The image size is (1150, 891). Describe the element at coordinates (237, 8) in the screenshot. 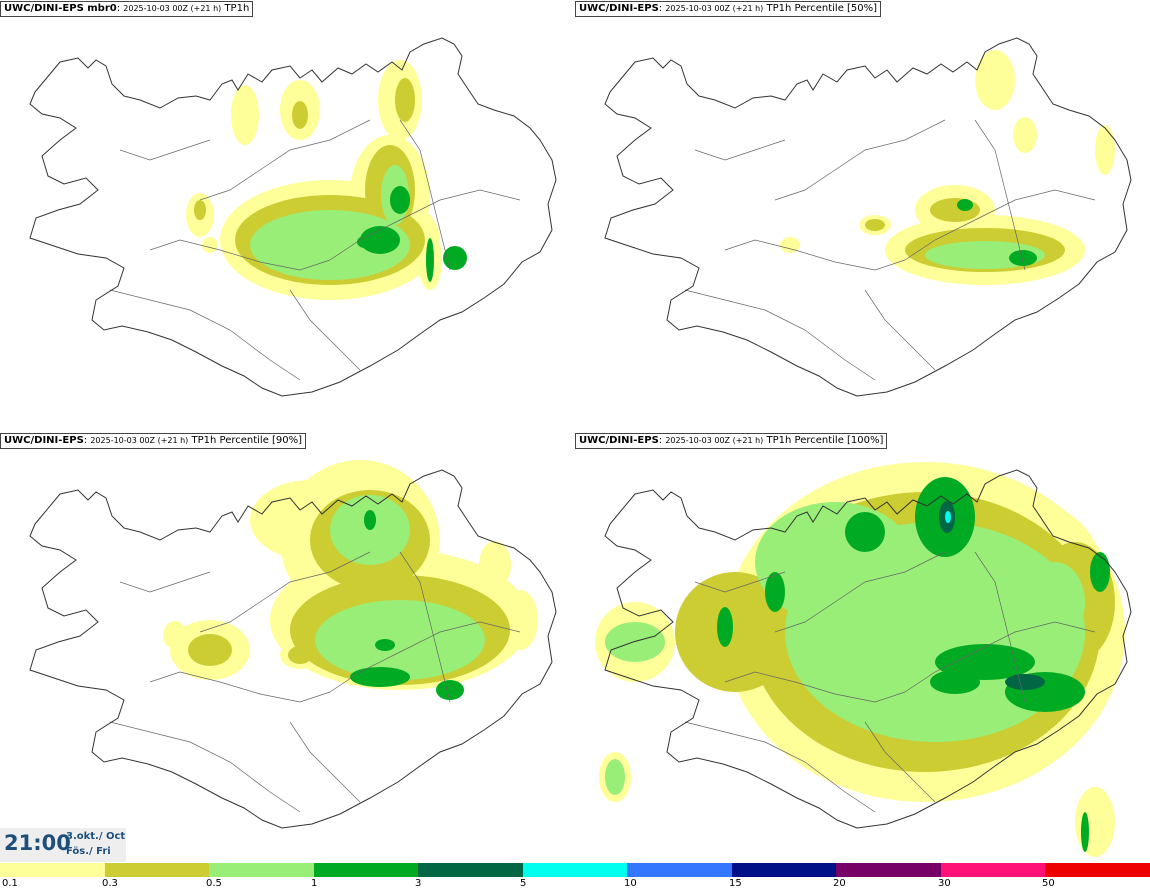

I see `panel-product: TP1h` at that location.